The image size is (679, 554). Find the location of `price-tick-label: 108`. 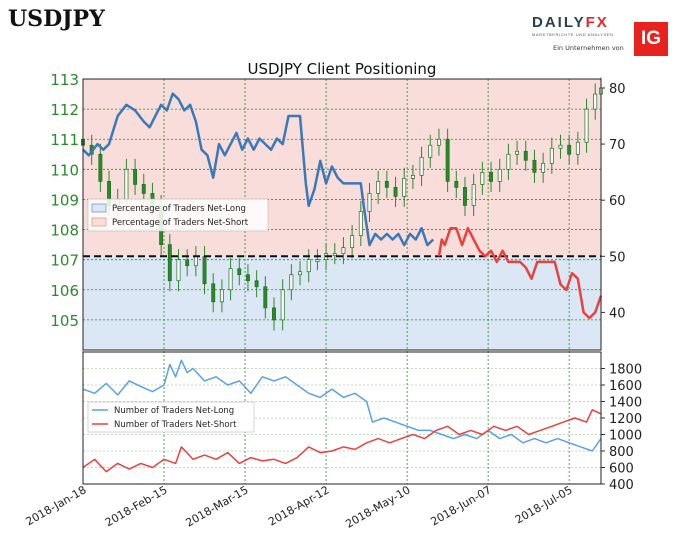

price-tick-label: 108 is located at coordinates (64, 231).